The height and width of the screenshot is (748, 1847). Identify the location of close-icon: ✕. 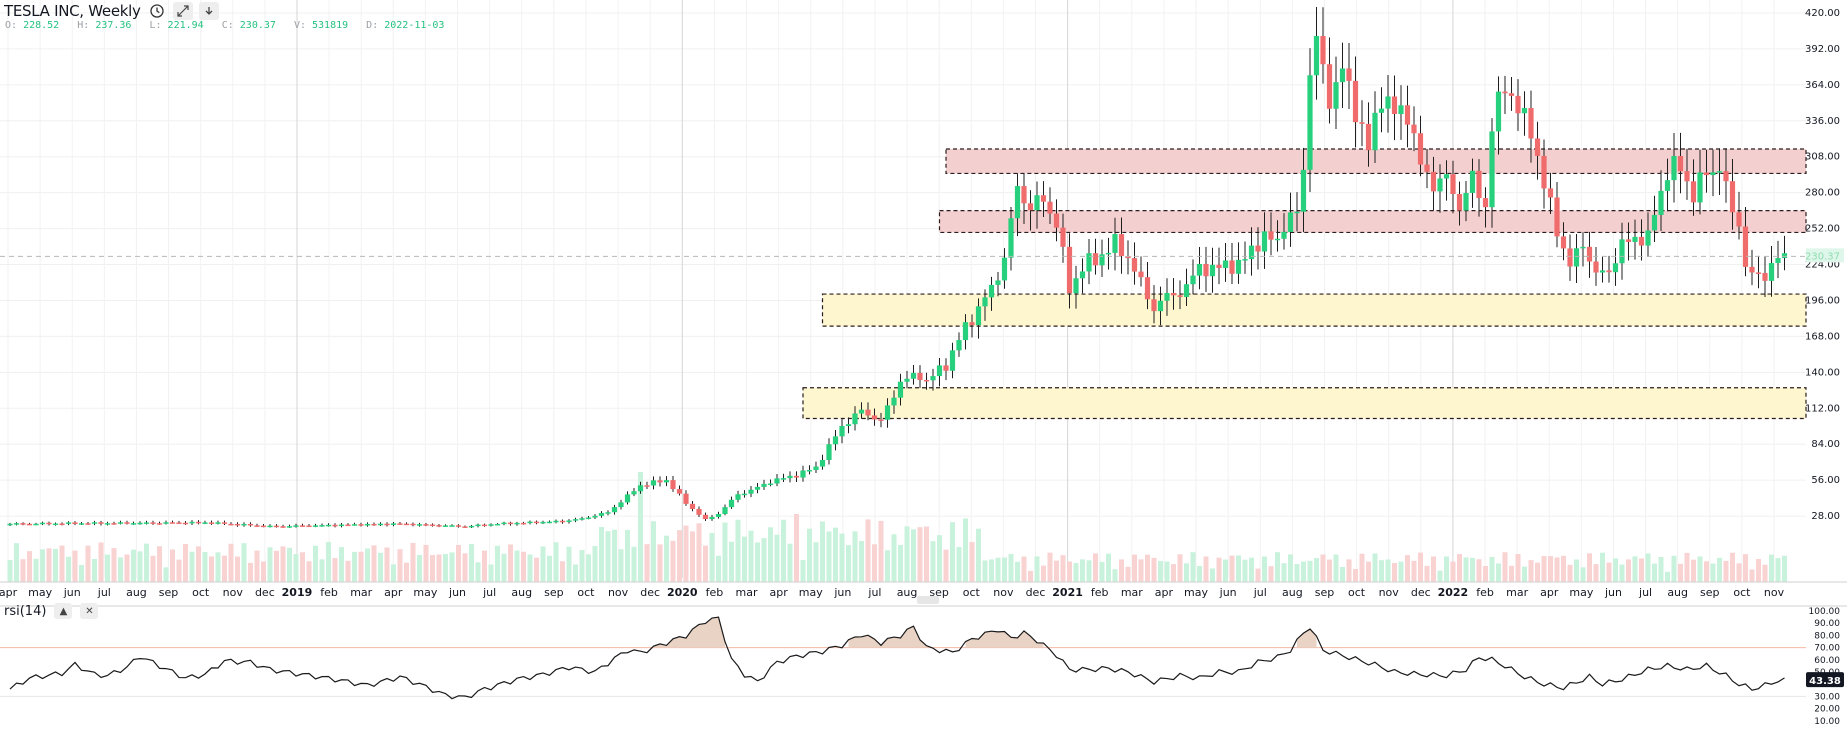
(89, 611).